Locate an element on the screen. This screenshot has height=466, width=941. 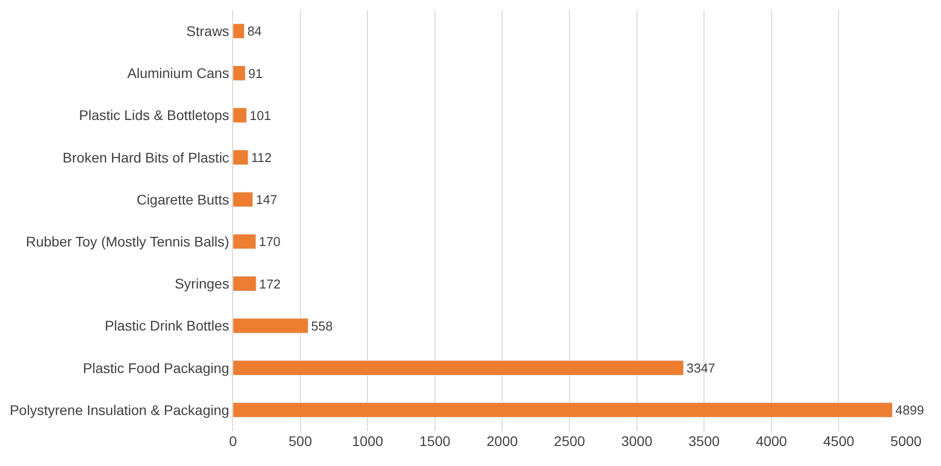
x-tick-label: 3000 is located at coordinates (637, 441).